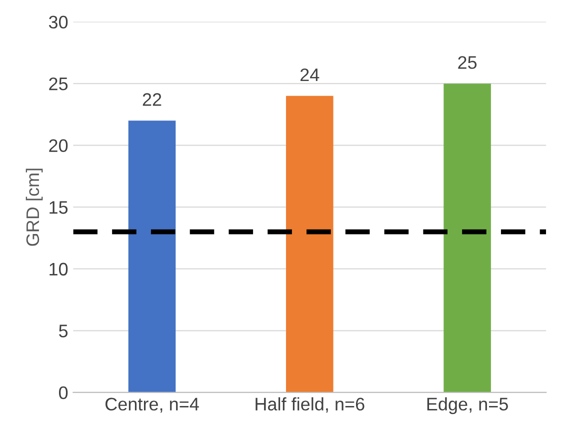 Image resolution: width=563 pixels, height=436 pixels. What do you see at coordinates (59, 269) in the screenshot?
I see `y-tick-label: 10` at bounding box center [59, 269].